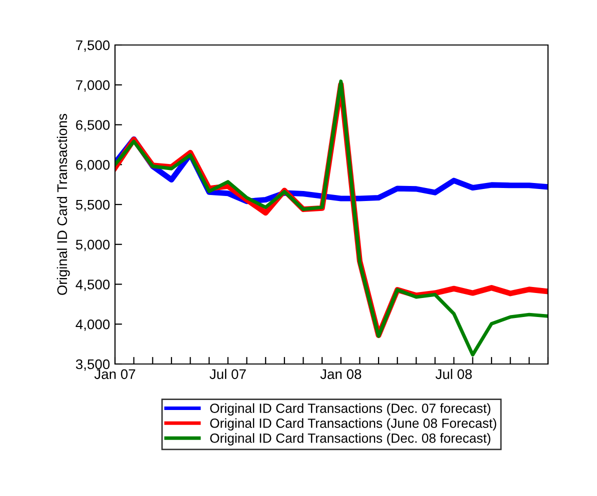 This screenshot has width=597, height=496. I want to click on y-tick-label: 7,000, so click(93, 86).